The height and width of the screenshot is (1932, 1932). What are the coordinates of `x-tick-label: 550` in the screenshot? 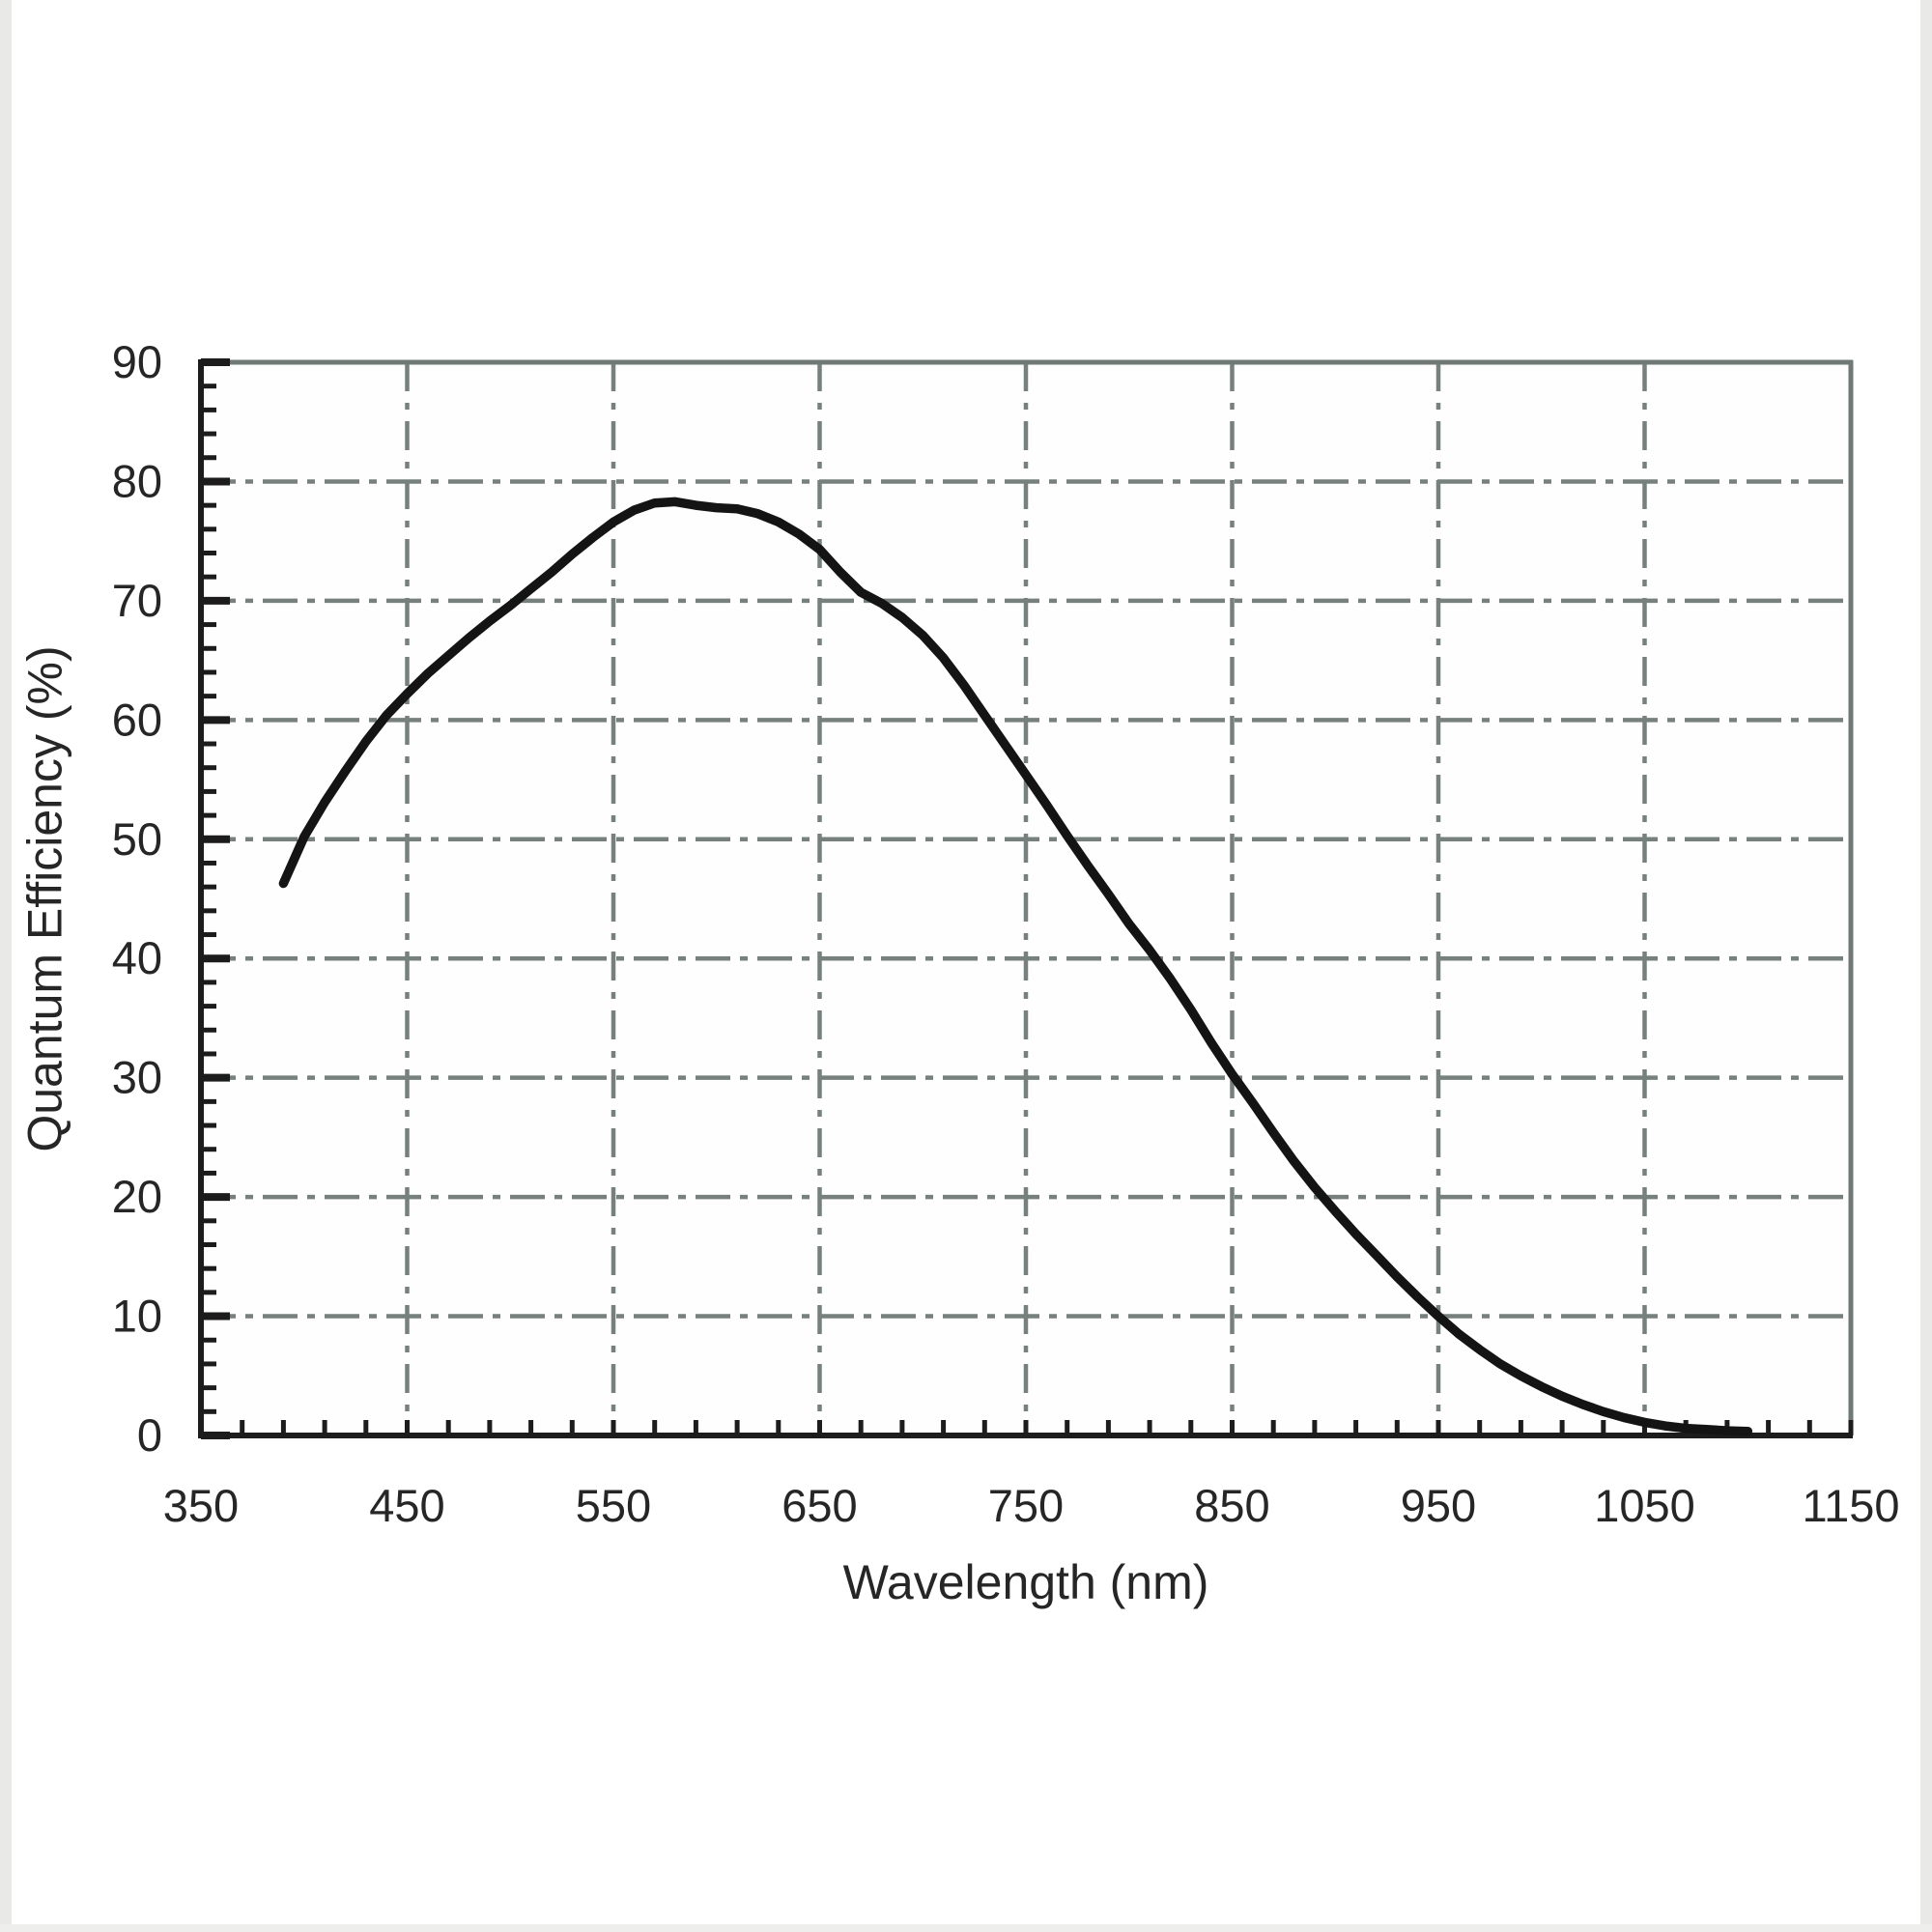 It's located at (613, 1505).